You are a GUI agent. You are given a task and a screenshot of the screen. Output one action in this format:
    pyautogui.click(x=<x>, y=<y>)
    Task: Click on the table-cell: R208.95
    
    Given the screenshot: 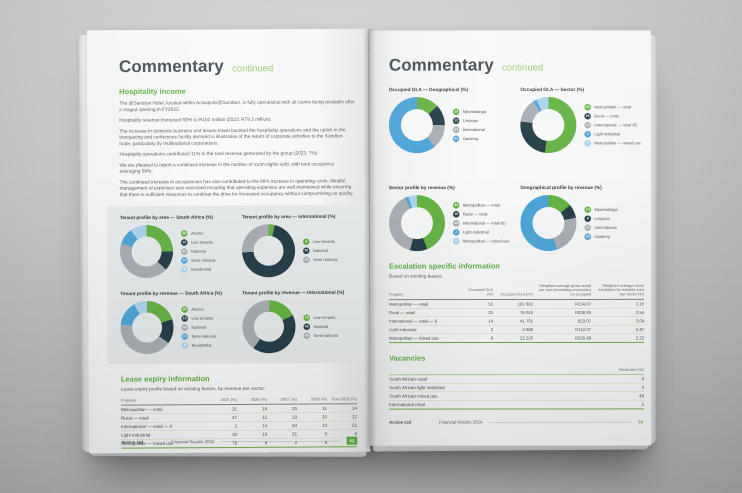 What is the action you would take?
    pyautogui.click(x=562, y=312)
    